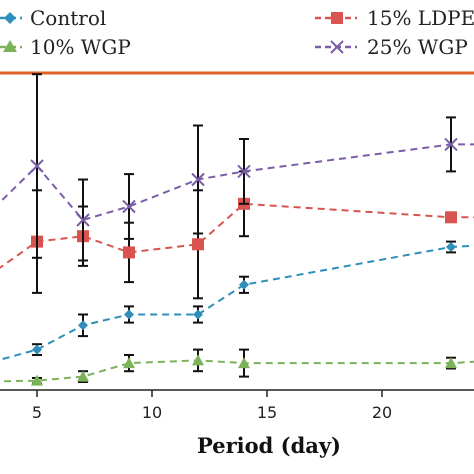  What do you see at coordinates (237, 32) in the screenshot?
I see `legend: Control 10% WGP 15% LDPE 25% WGP` at bounding box center [237, 32].